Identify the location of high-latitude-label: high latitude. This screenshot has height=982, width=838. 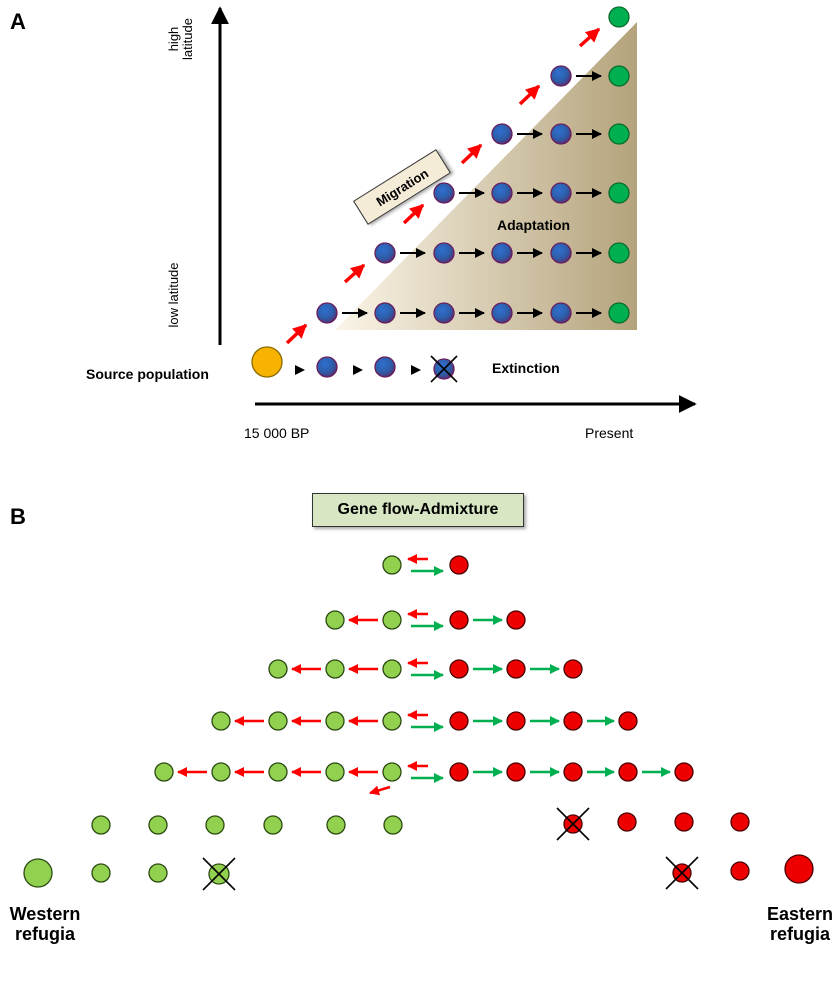
(181, 39).